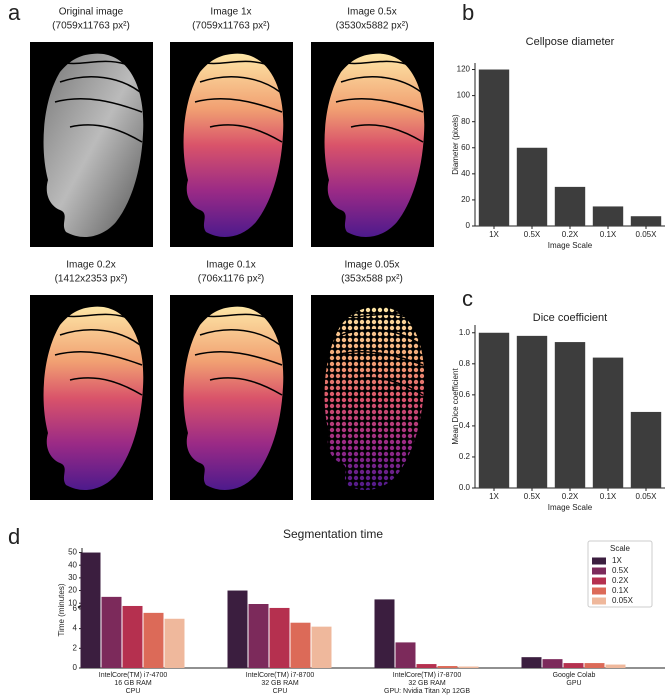 The height and width of the screenshot is (700, 669). I want to click on y-tick-label: 0, so click(468, 225).